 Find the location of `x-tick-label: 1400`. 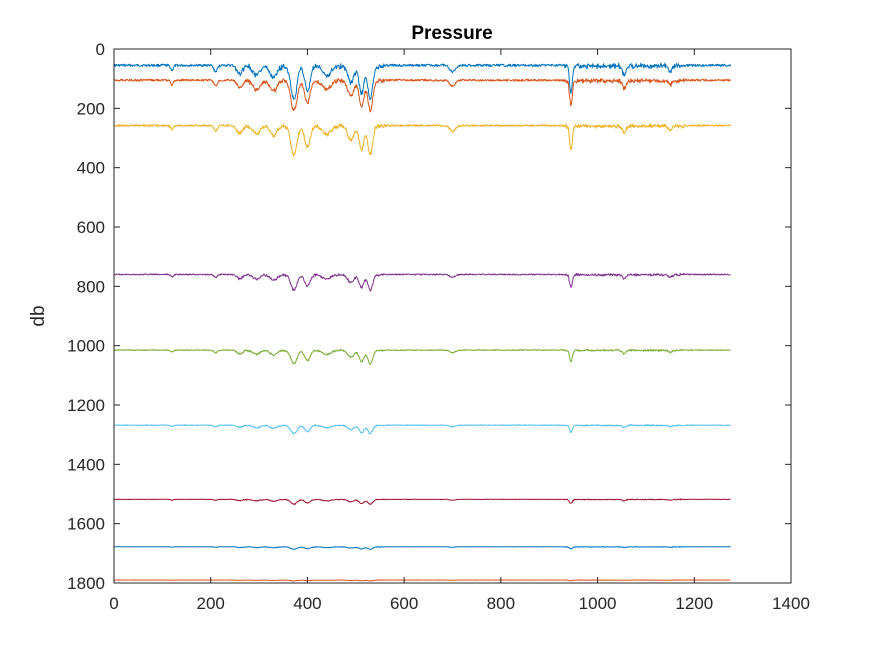

x-tick-label: 1400 is located at coordinates (791, 603).